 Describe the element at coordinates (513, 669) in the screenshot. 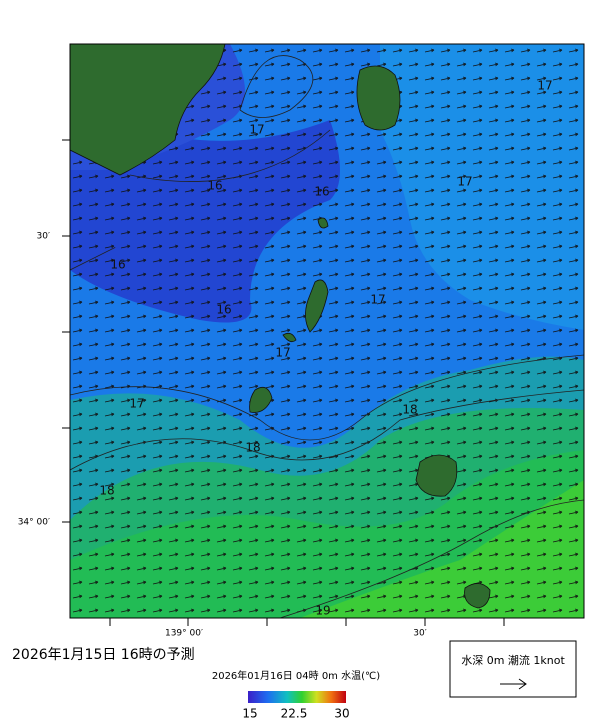

I see `legend-box` at that location.